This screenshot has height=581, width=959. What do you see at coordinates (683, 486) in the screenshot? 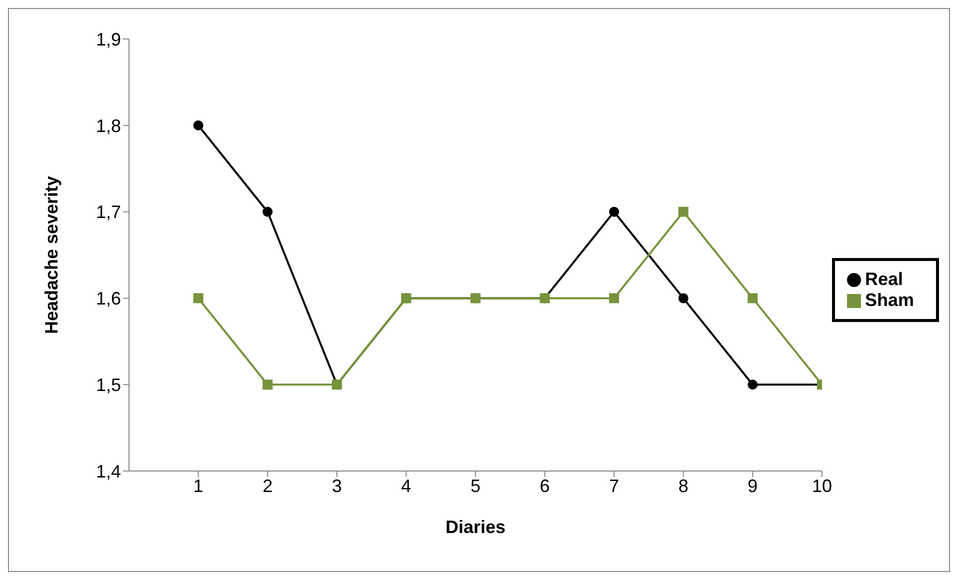
I see `x-tick-label: 8` at bounding box center [683, 486].